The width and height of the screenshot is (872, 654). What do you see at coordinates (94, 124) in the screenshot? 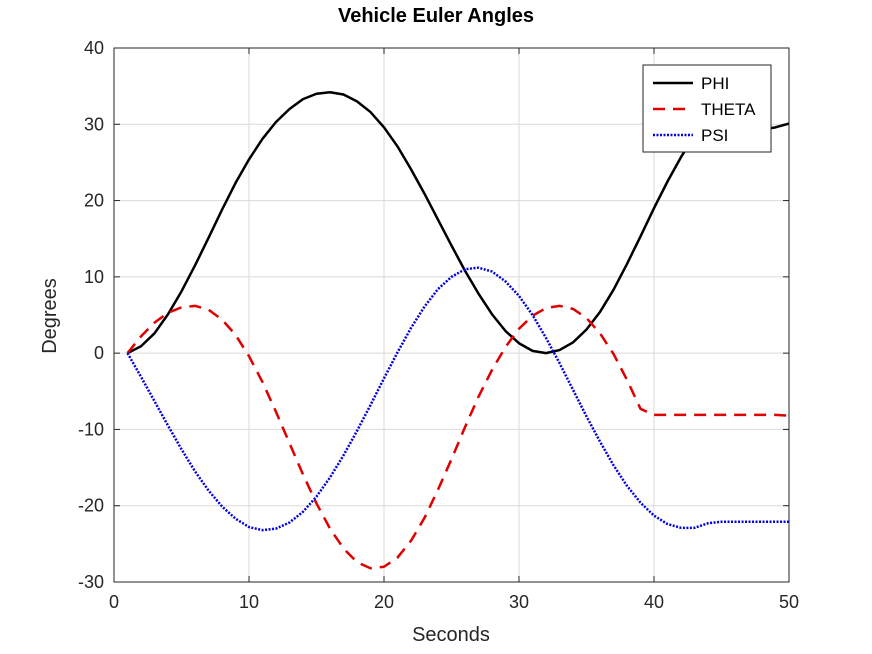
I see `y-tick-label: 30` at bounding box center [94, 124].